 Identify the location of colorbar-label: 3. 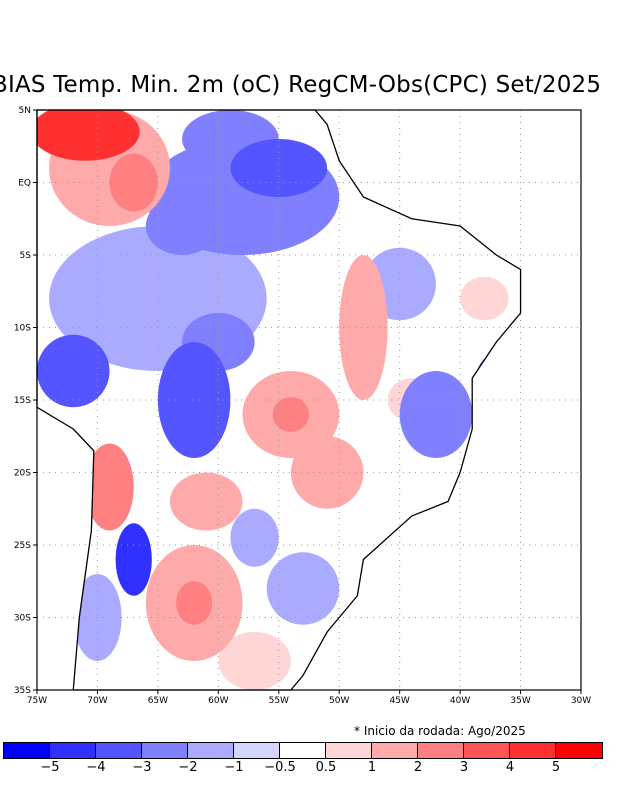
(464, 767).